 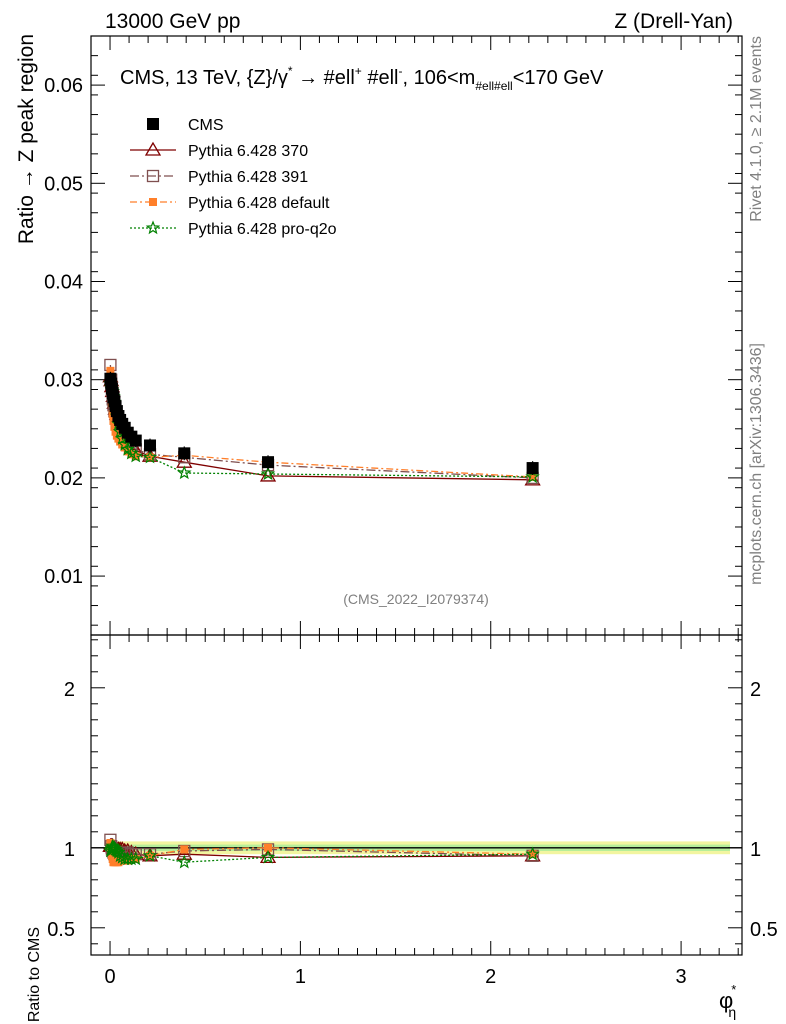 I want to click on x-tick-label: 1, so click(x=300, y=977).